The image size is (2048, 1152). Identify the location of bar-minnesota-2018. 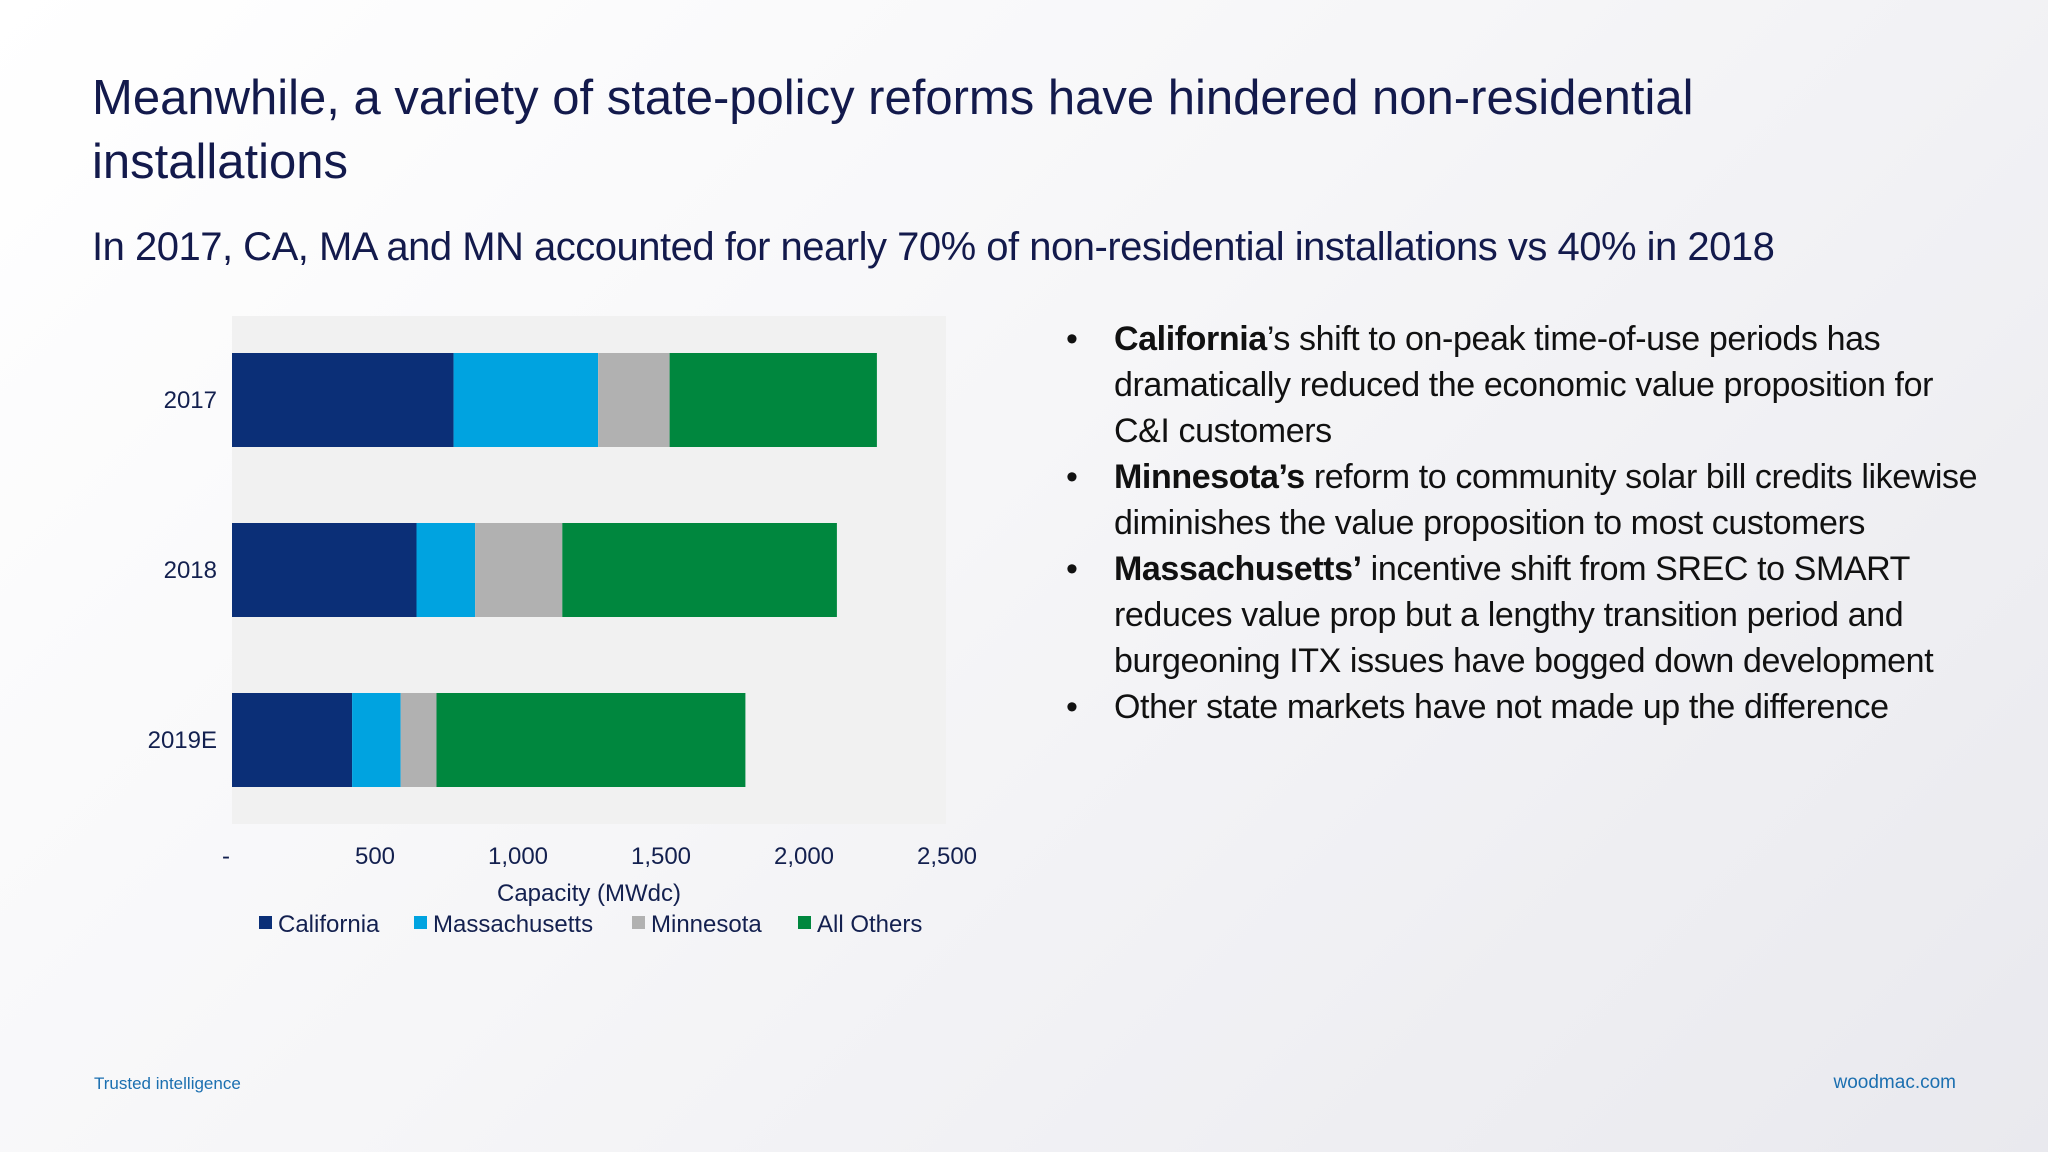
(519, 570).